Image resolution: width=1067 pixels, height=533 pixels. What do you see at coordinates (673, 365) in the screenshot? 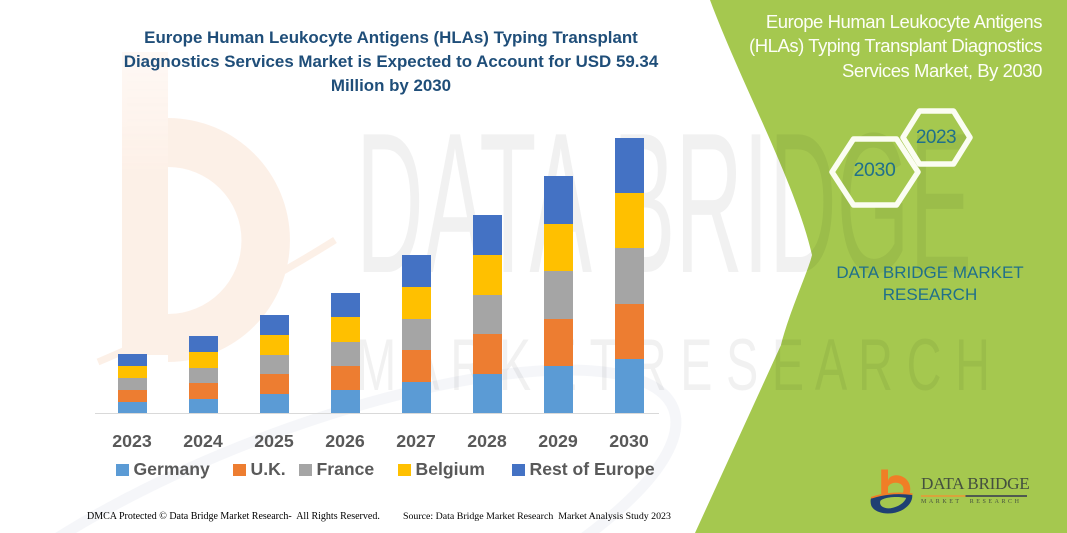
I see `svg-text: M A R K E T R E S E A R C H` at bounding box center [673, 365].